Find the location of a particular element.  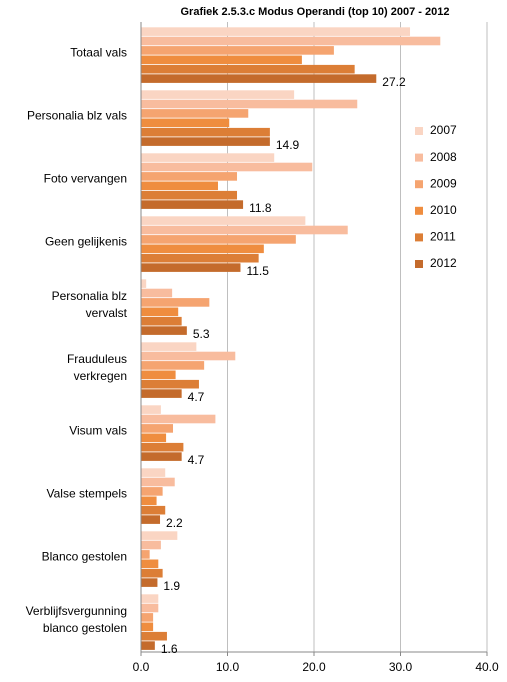

legend-label: 2010 is located at coordinates (443, 210).